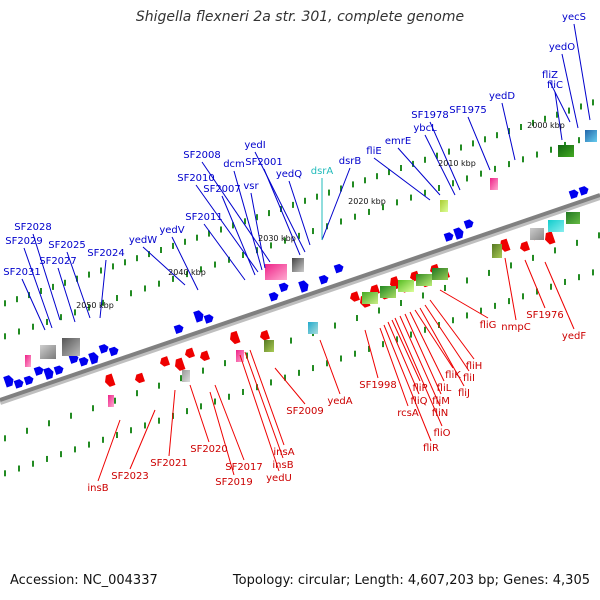 The height and width of the screenshot is (600, 600). Describe the element at coordinates (24, 241) in the screenshot. I see `gene-label: SF2029` at that location.